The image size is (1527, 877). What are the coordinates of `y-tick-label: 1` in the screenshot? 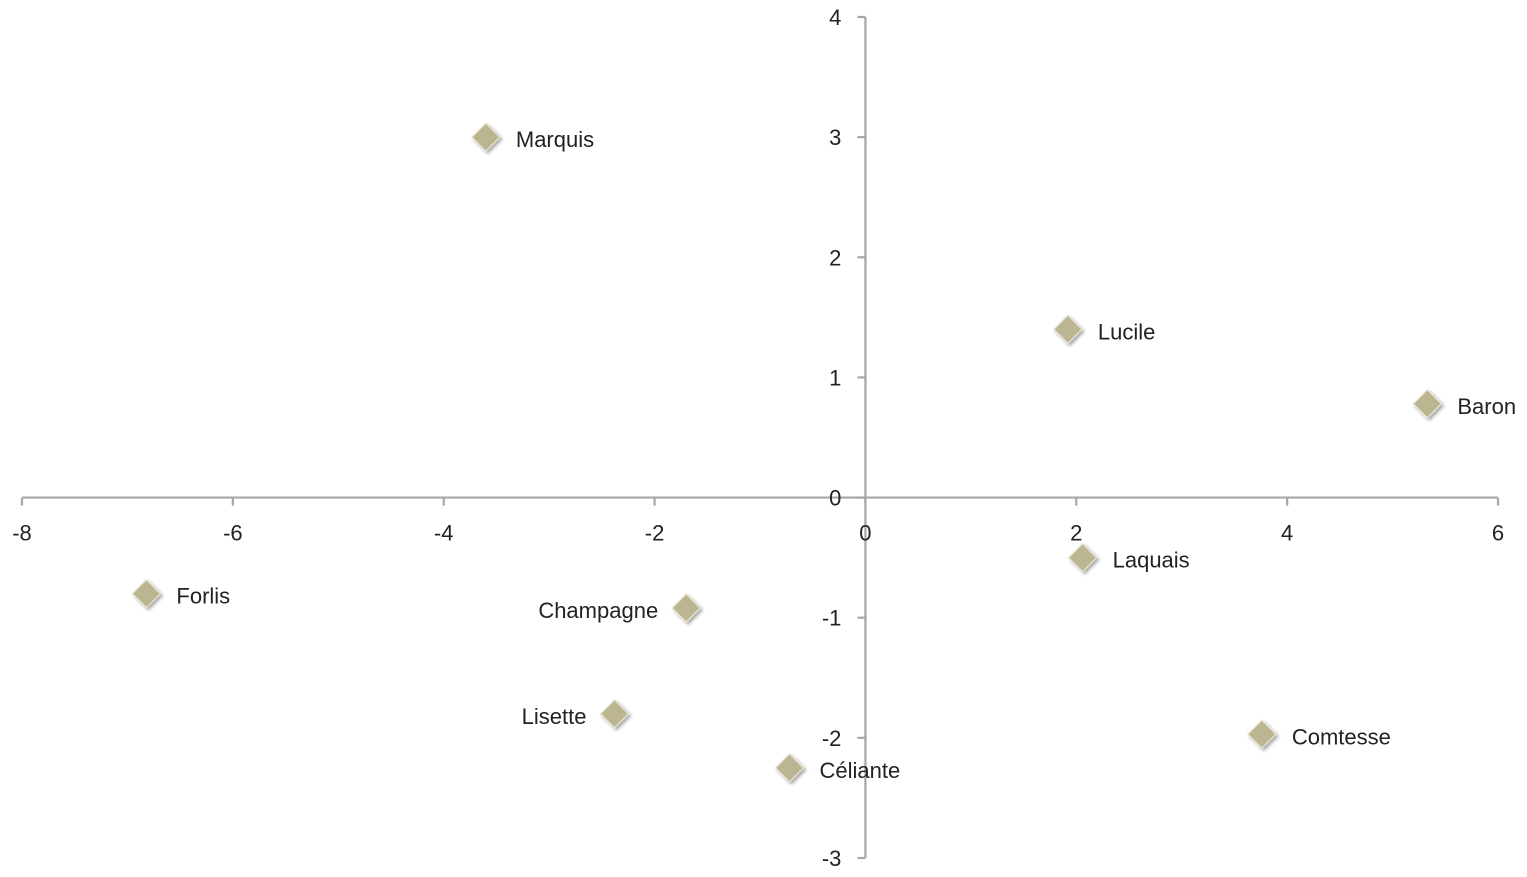 It's located at (835, 377).